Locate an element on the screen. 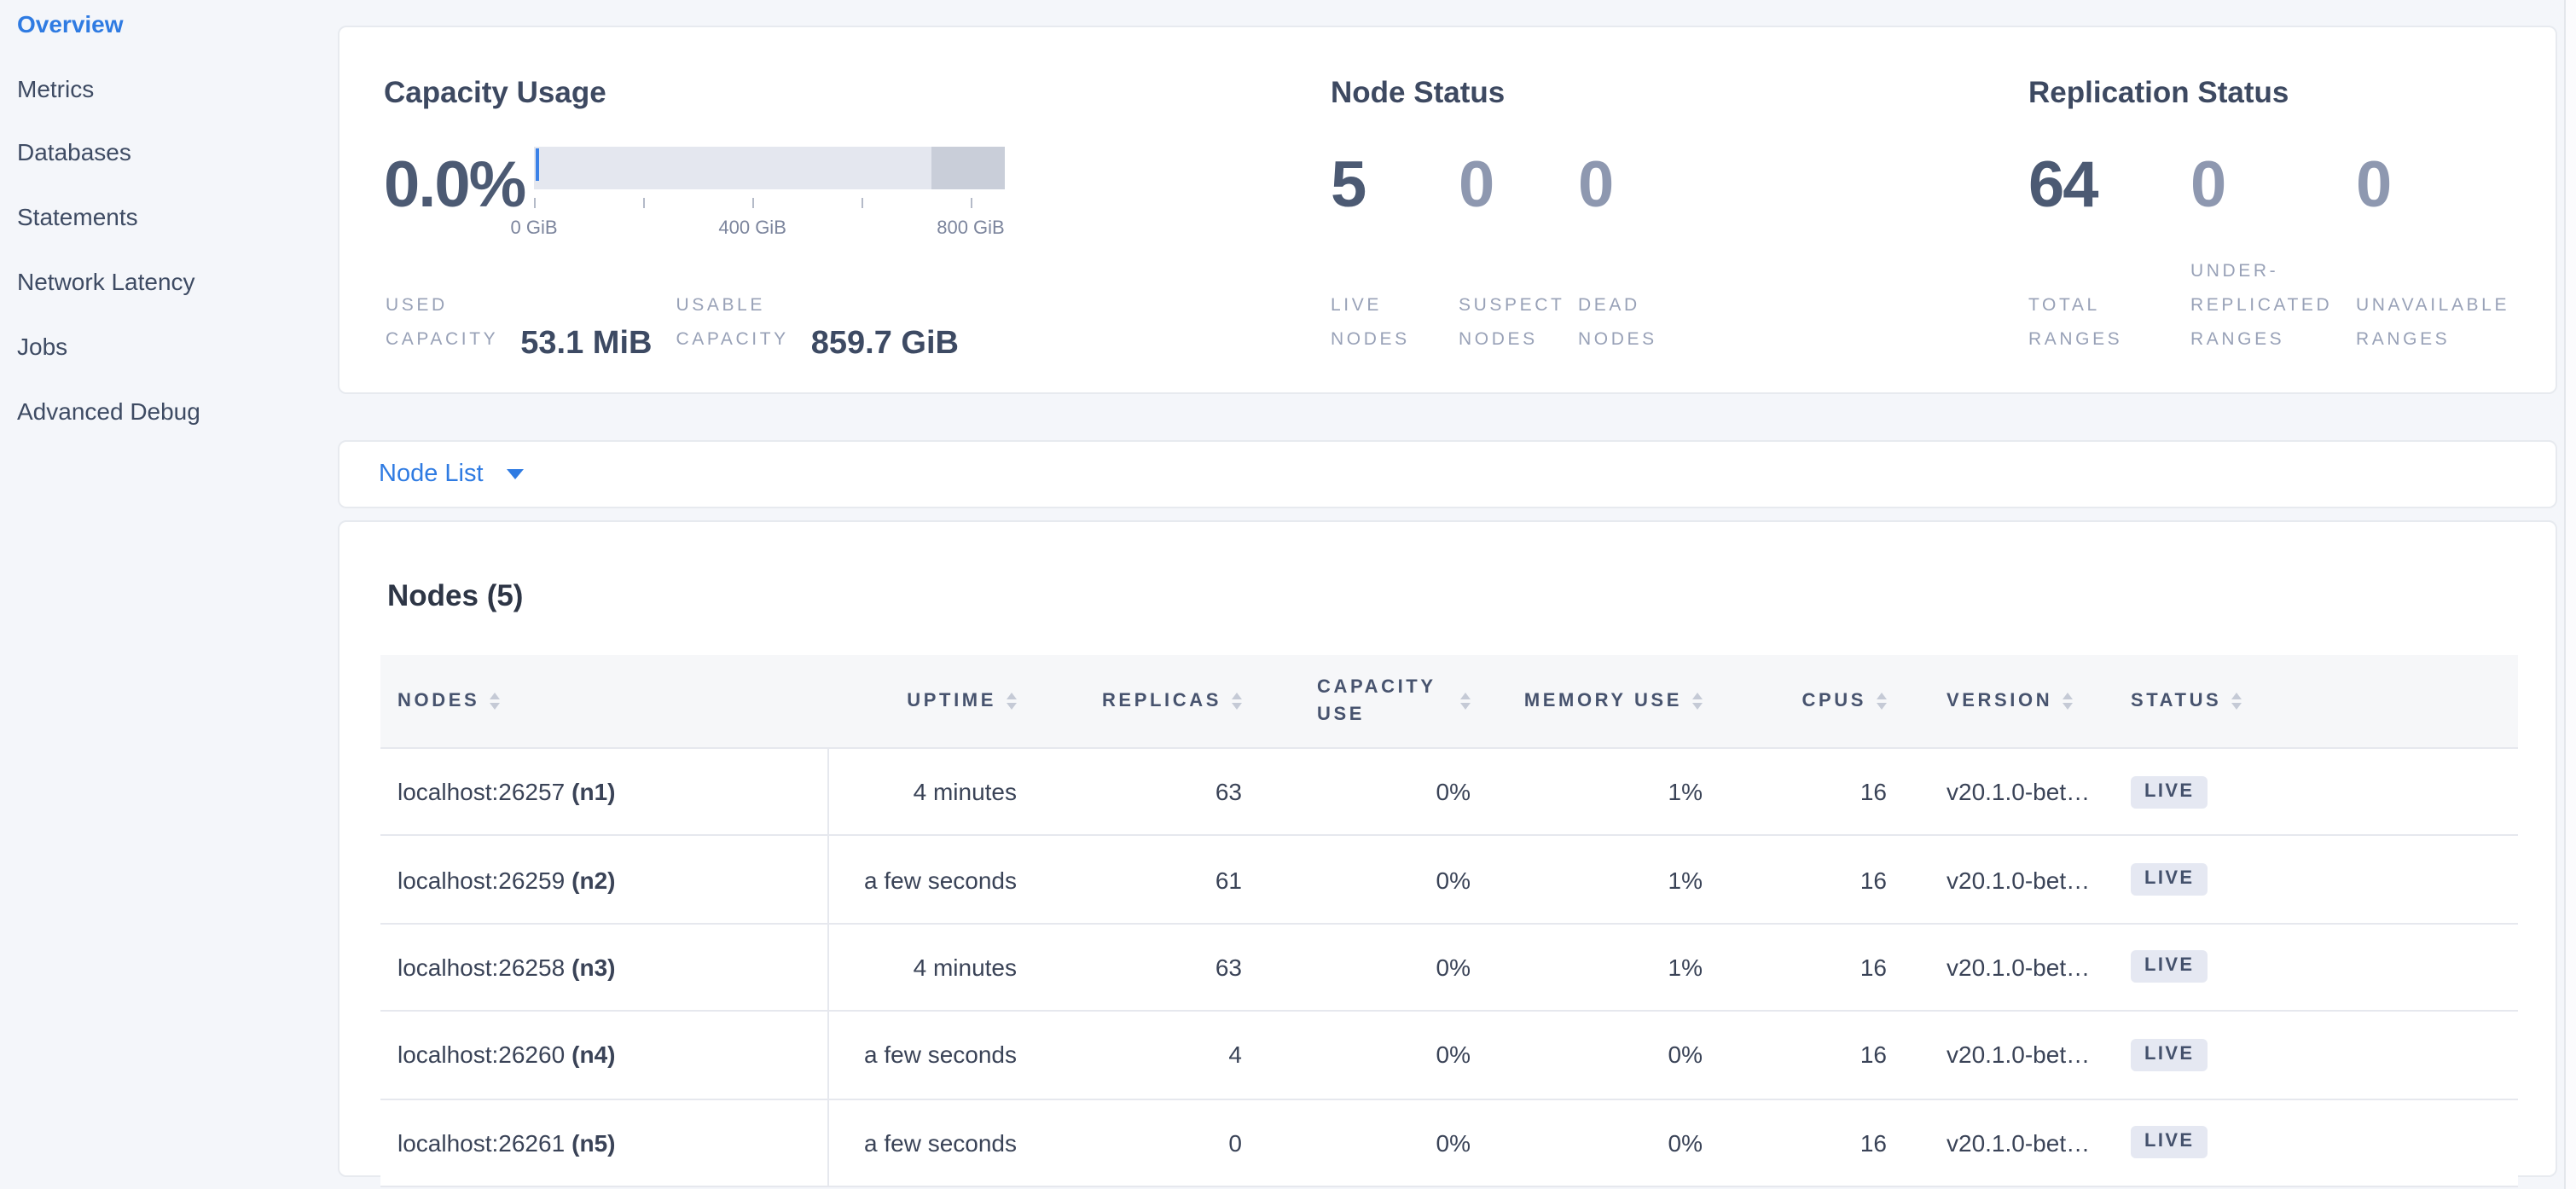 The height and width of the screenshot is (1189, 2576). capacity-used-marker is located at coordinates (537, 164).